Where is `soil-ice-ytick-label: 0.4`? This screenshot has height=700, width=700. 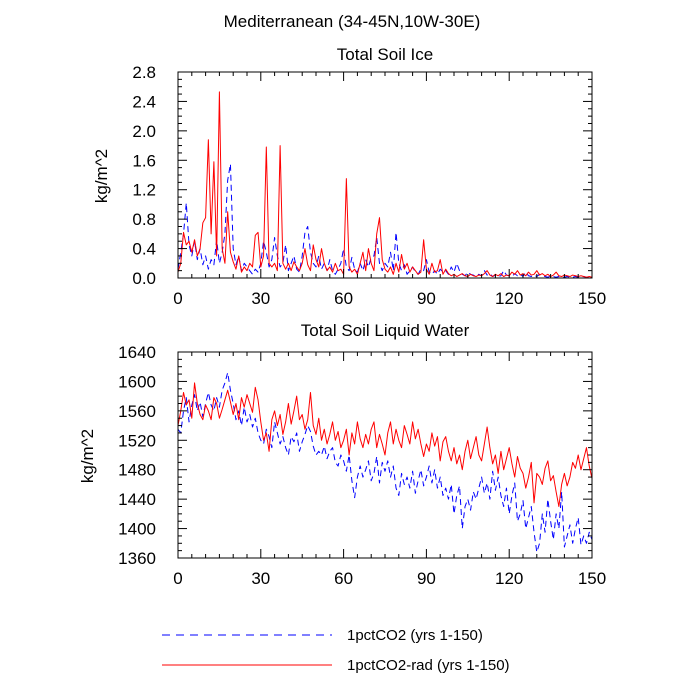
soil-ice-ytick-label: 0.4 is located at coordinates (144, 249).